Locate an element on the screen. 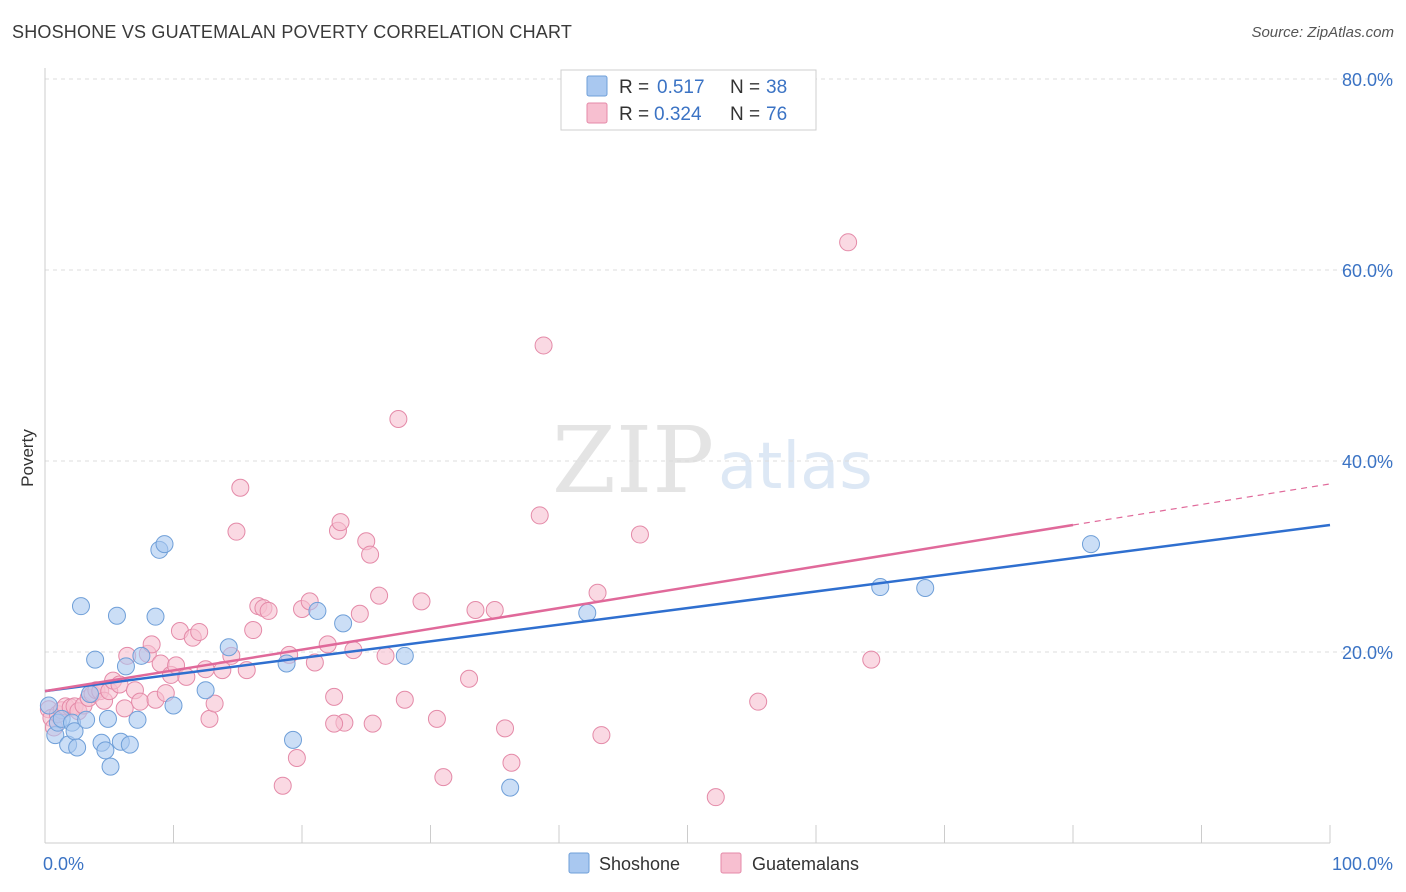  chart-source: Source: ZipAtlas.com is located at coordinates (1322, 32).